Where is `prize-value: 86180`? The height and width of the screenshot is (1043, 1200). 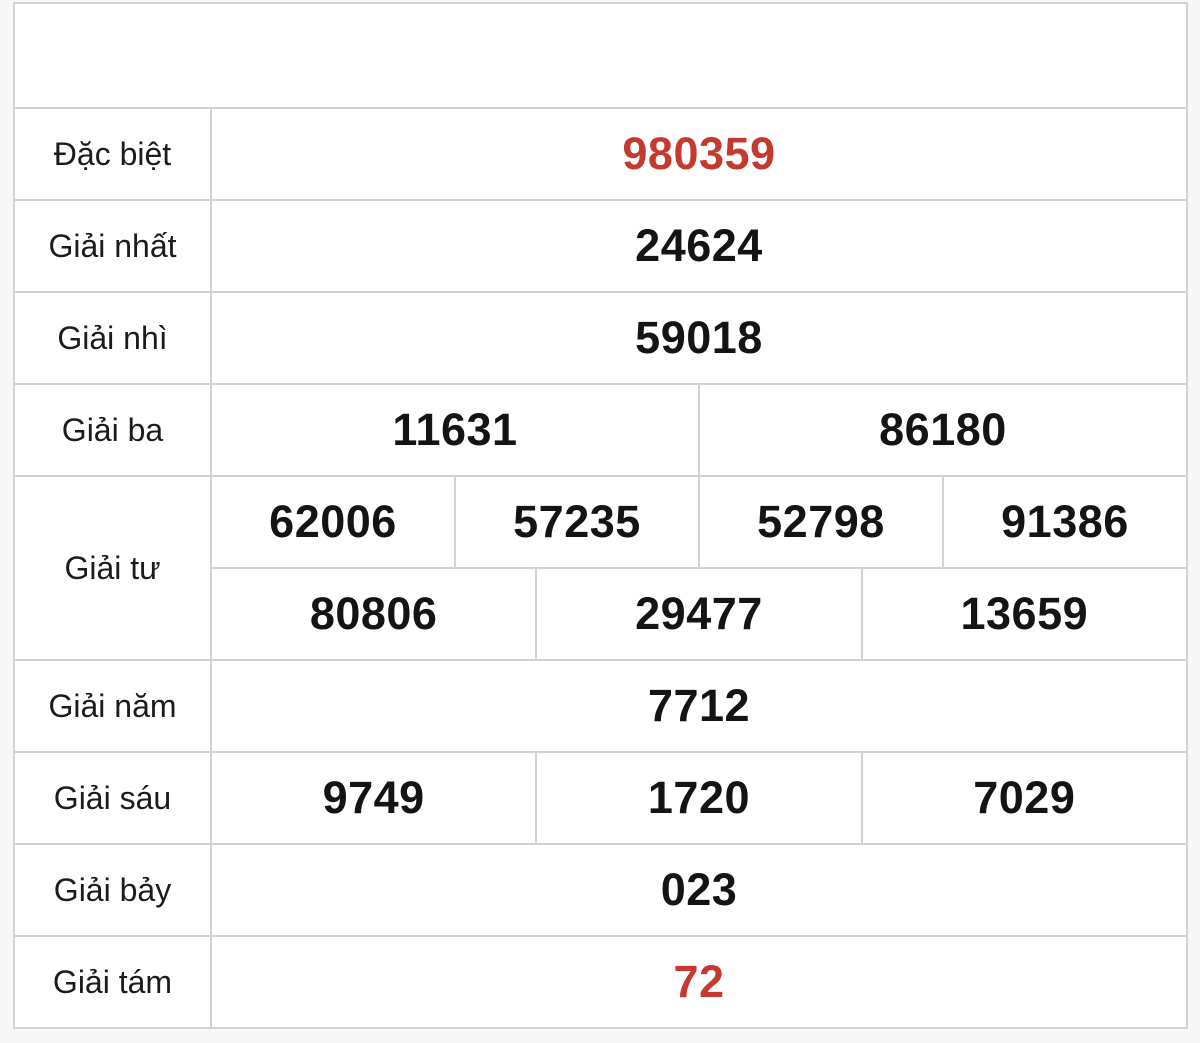 prize-value: 86180 is located at coordinates (942, 430).